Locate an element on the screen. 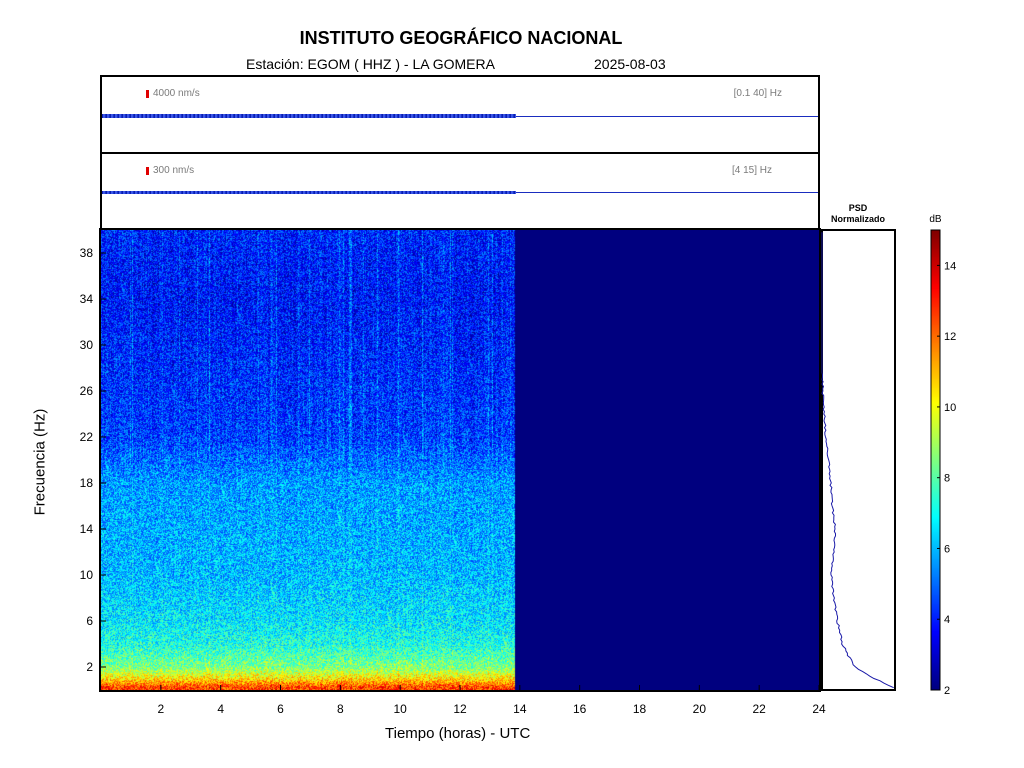  x-tick-label: 22 is located at coordinates (759, 709).